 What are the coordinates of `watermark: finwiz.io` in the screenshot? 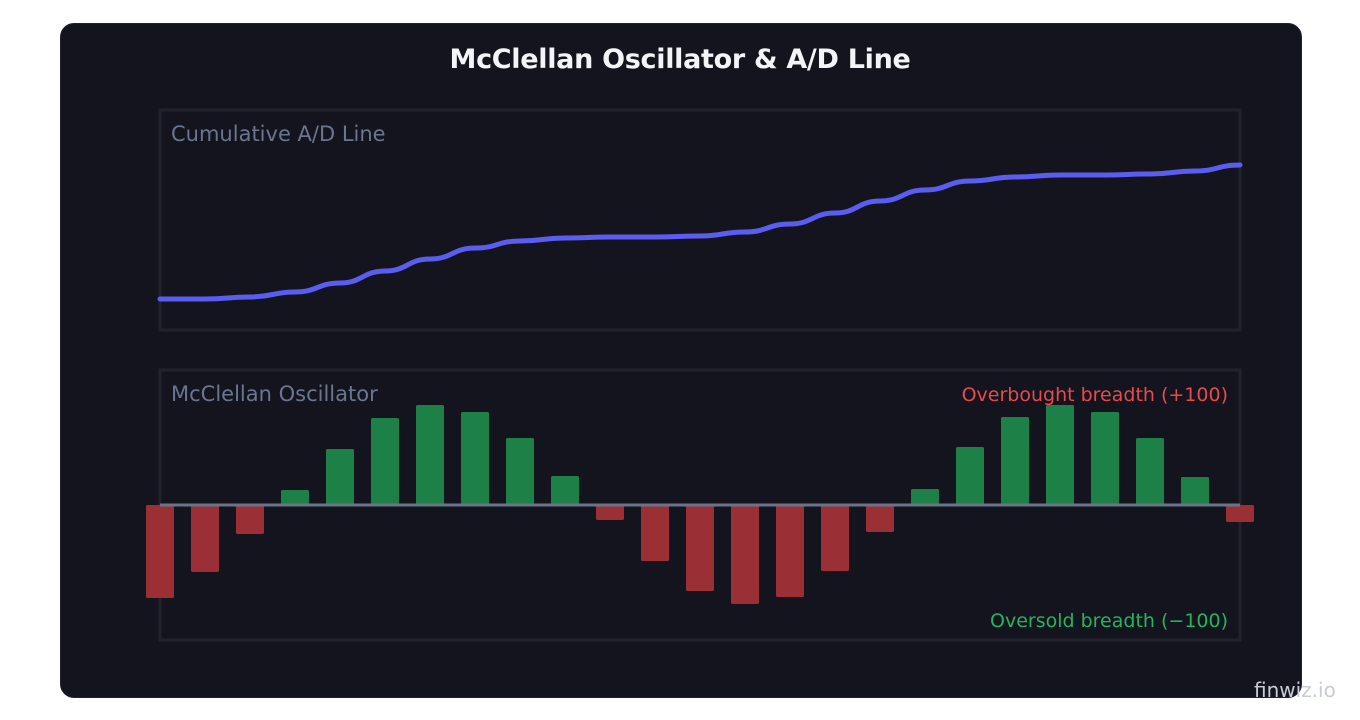 It's located at (1295, 690).